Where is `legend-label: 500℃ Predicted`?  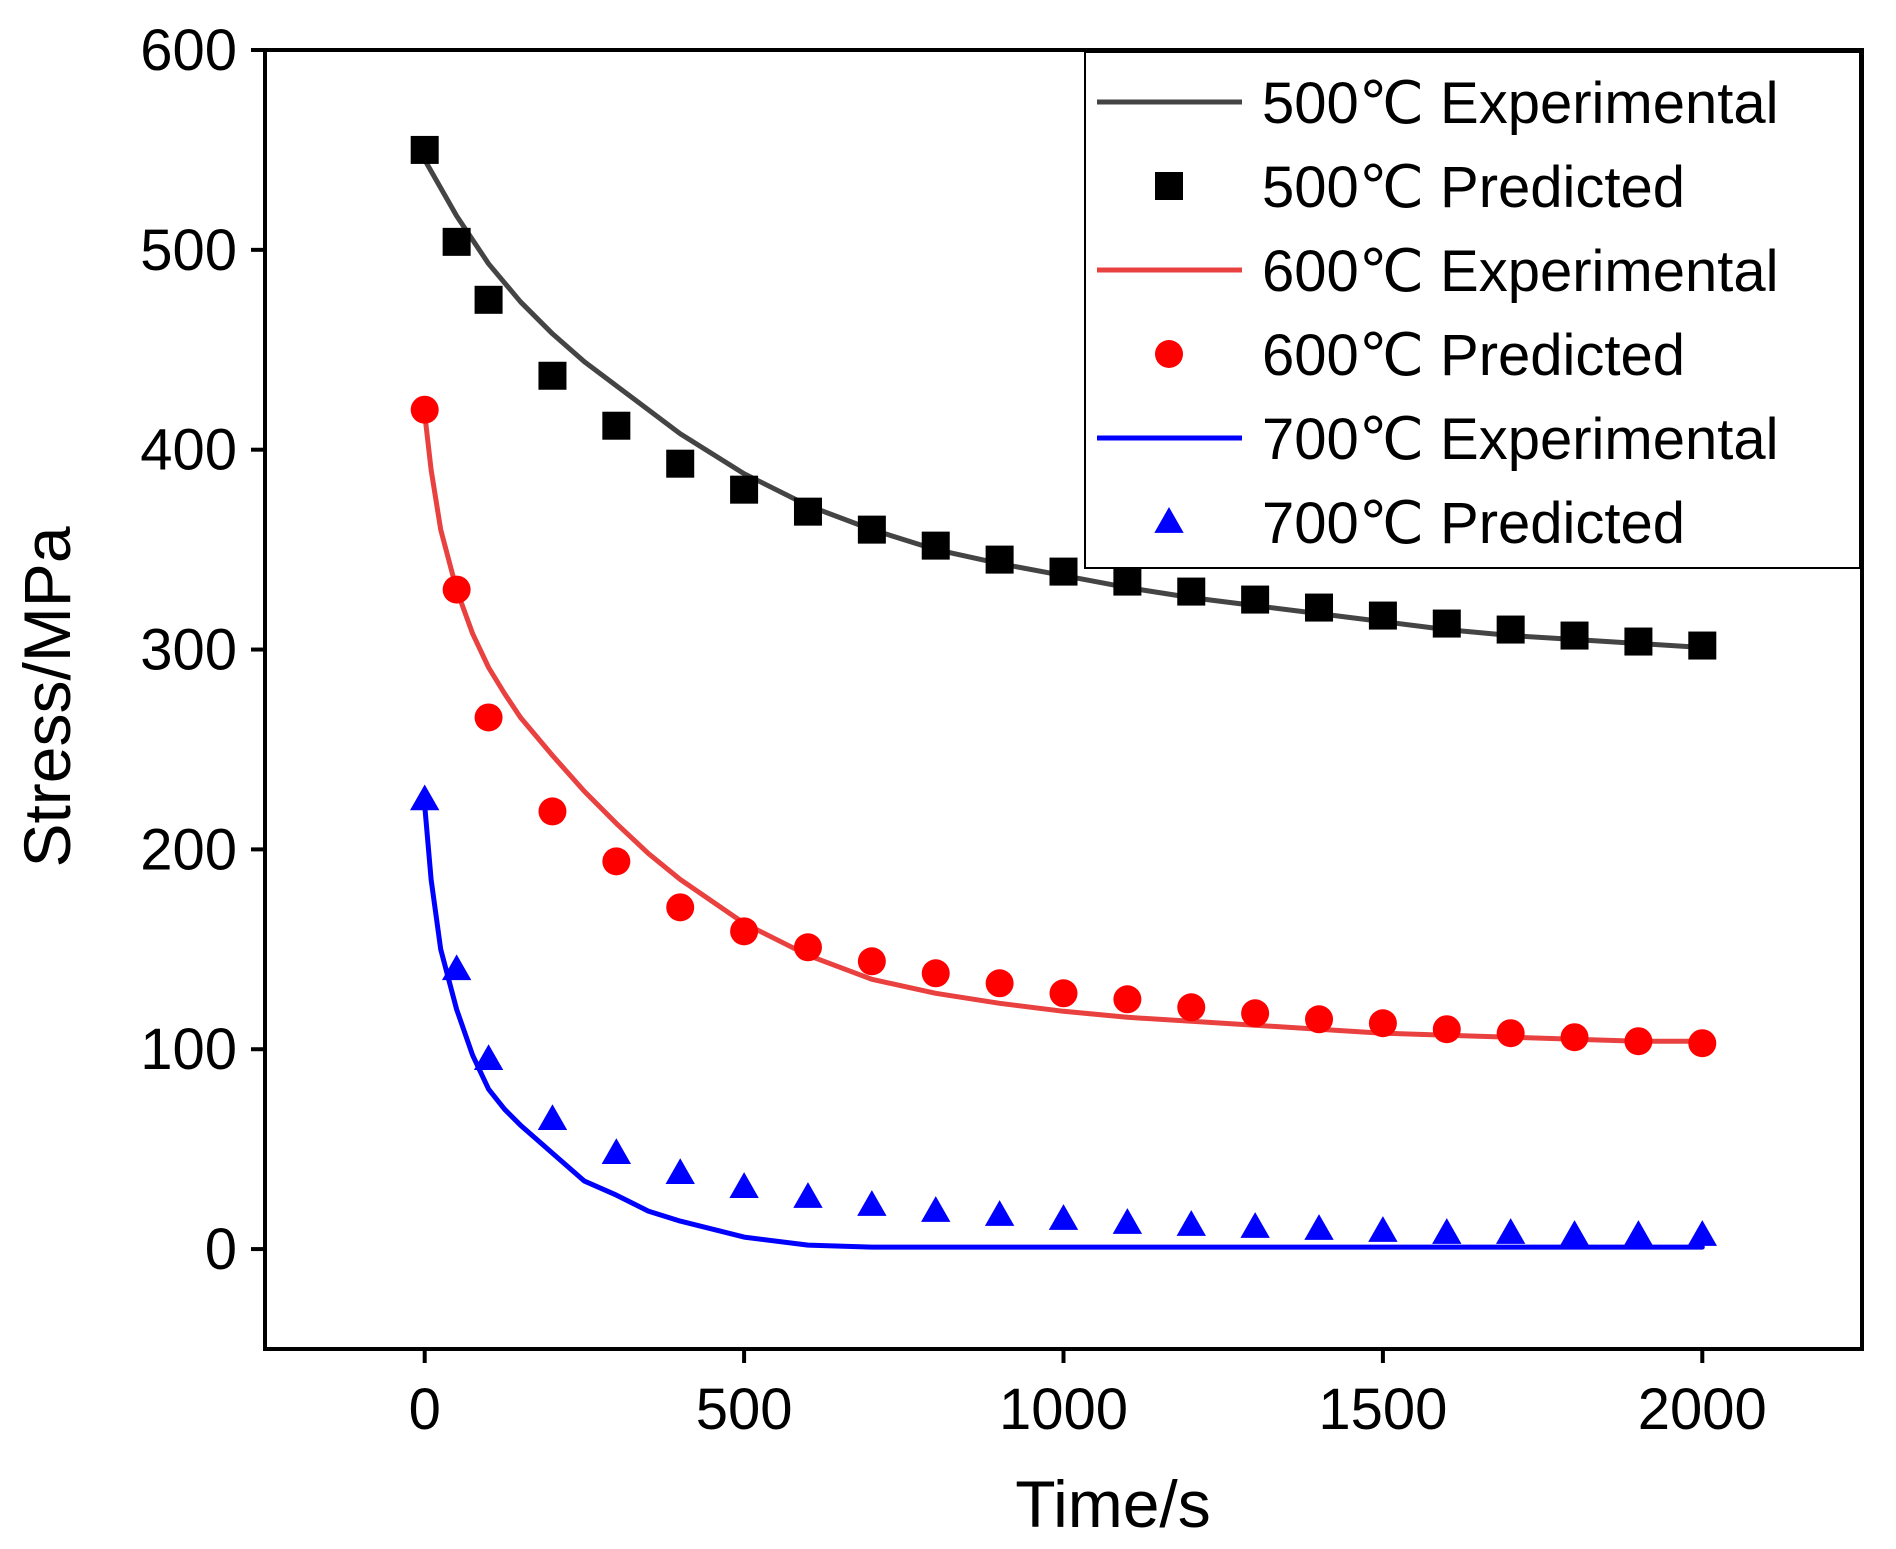
legend-label: 500℃ Predicted is located at coordinates (1473, 187).